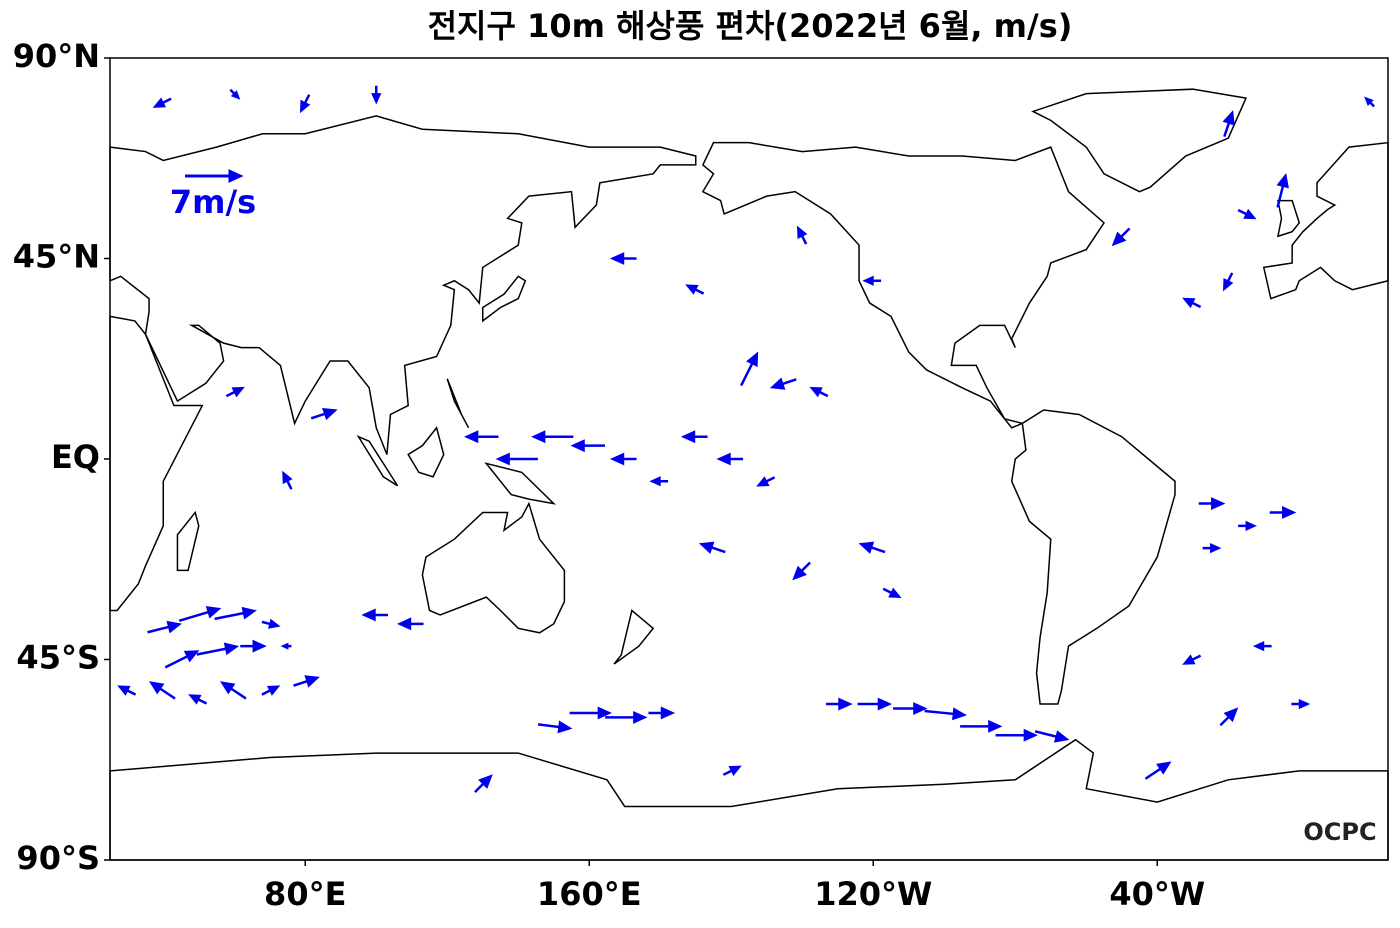 Image resolution: width=1400 pixels, height=928 pixels. I want to click on x-tick-label: 80°E, so click(305, 894).